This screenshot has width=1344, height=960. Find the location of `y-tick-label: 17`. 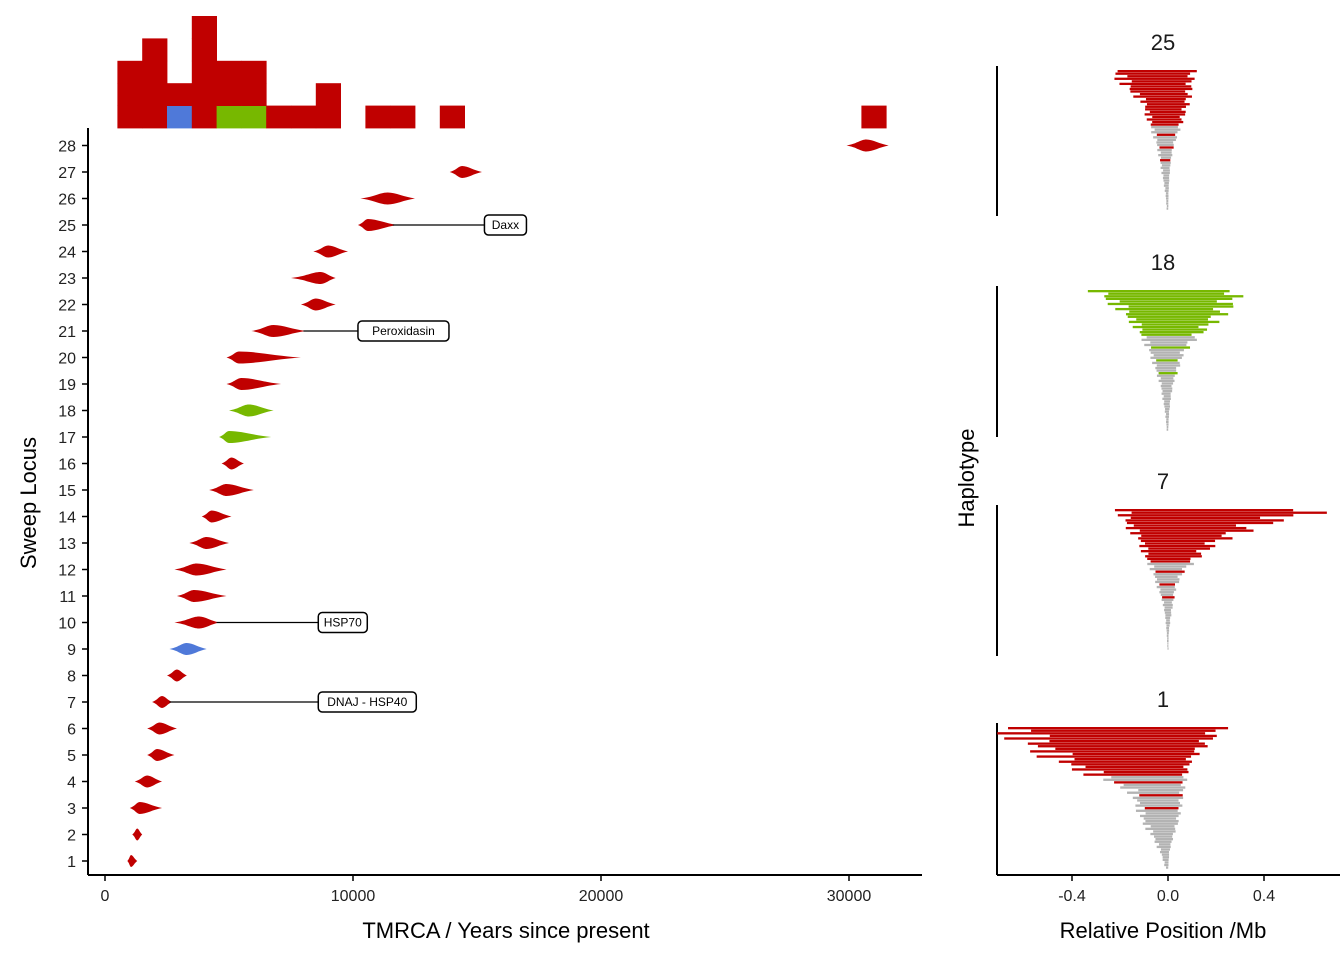

y-tick-label: 17 is located at coordinates (67, 438).